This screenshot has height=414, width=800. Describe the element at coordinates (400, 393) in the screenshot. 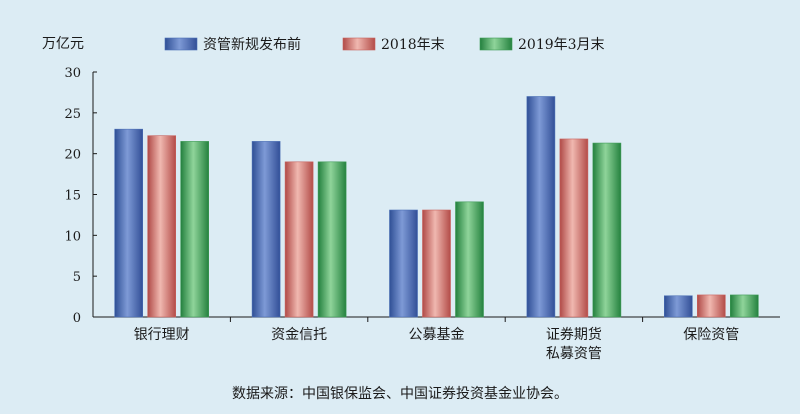

I see `source-note: 数据来源：中国银保监会、中国证券投资基金业协会。` at that location.